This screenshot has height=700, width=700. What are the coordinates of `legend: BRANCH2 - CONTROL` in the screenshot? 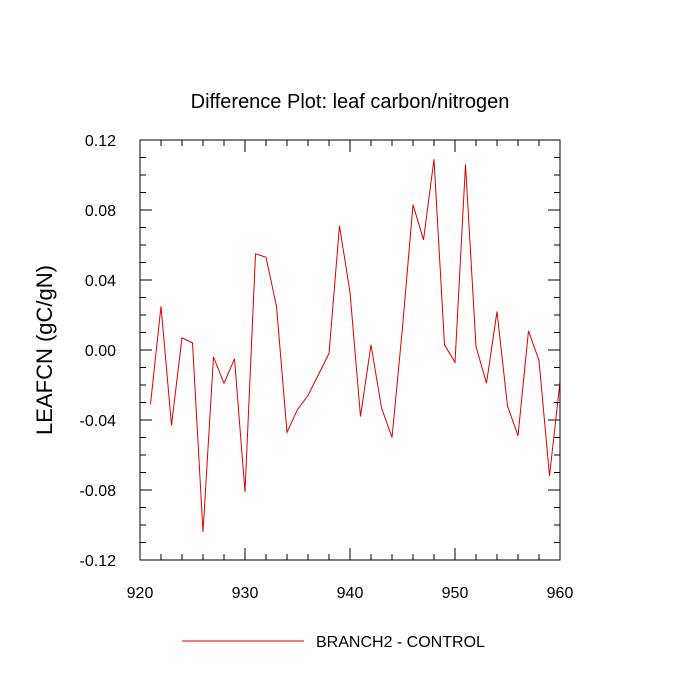 It's located at (333, 642).